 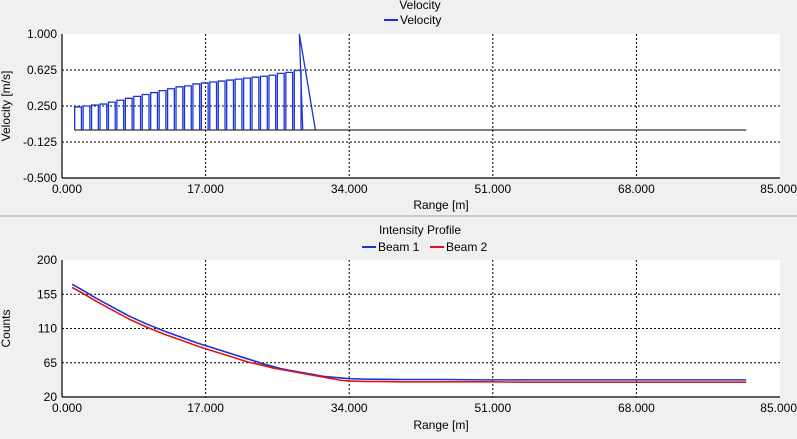 What do you see at coordinates (399, 247) in the screenshot?
I see `legend-label: Beam 1` at bounding box center [399, 247].